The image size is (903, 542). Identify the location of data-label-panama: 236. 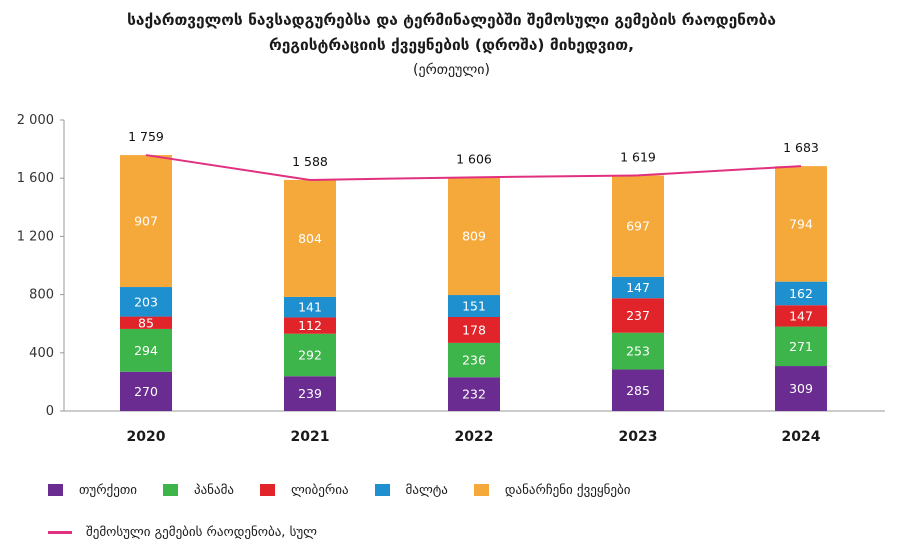
(474, 360).